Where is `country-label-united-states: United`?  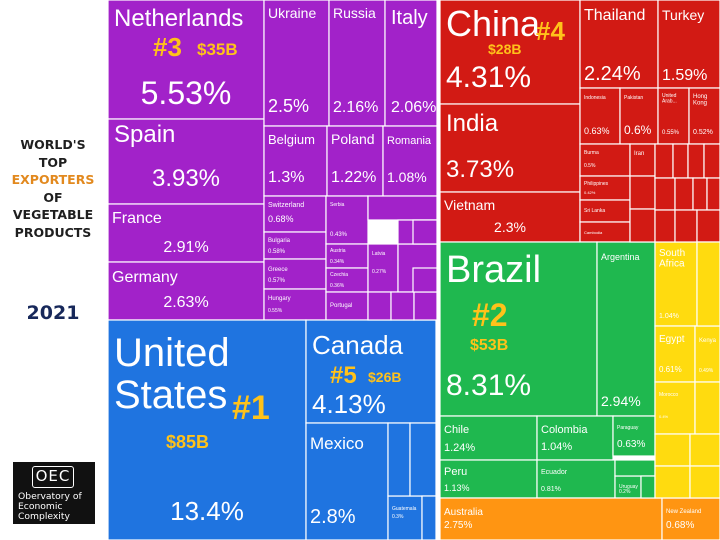 country-label-united-states: United is located at coordinates (172, 353).